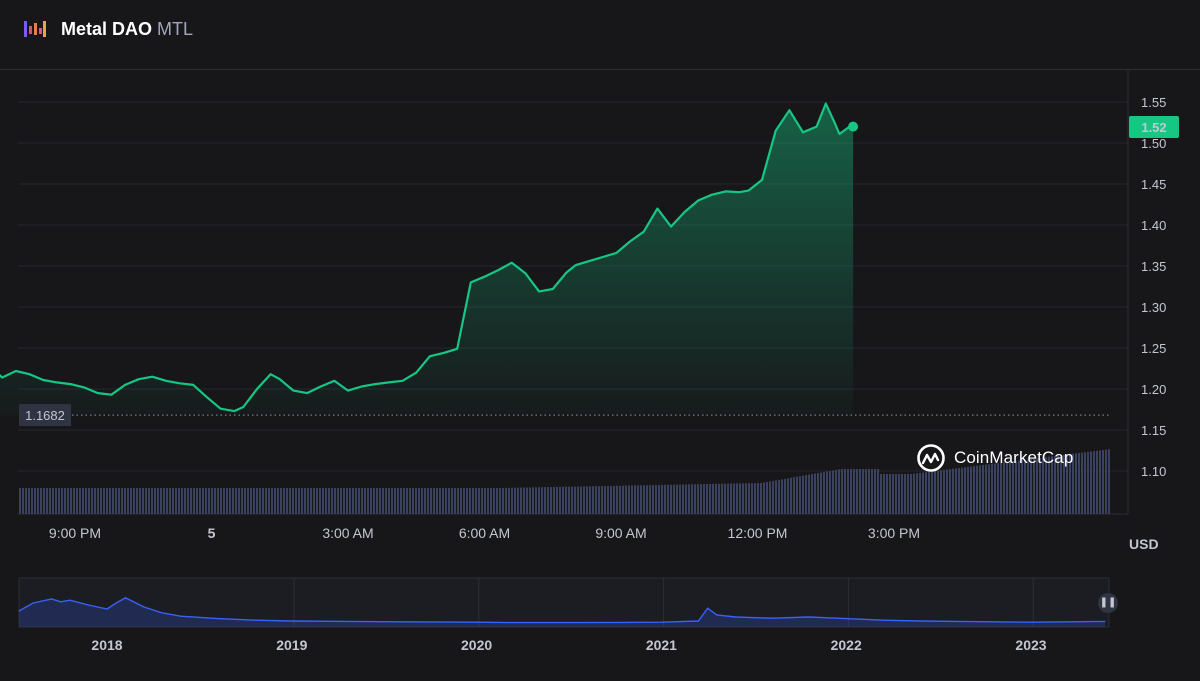 This screenshot has width=1200, height=681. Describe the element at coordinates (564, 415) in the screenshot. I see `baseline-marker: 1.1682` at that location.